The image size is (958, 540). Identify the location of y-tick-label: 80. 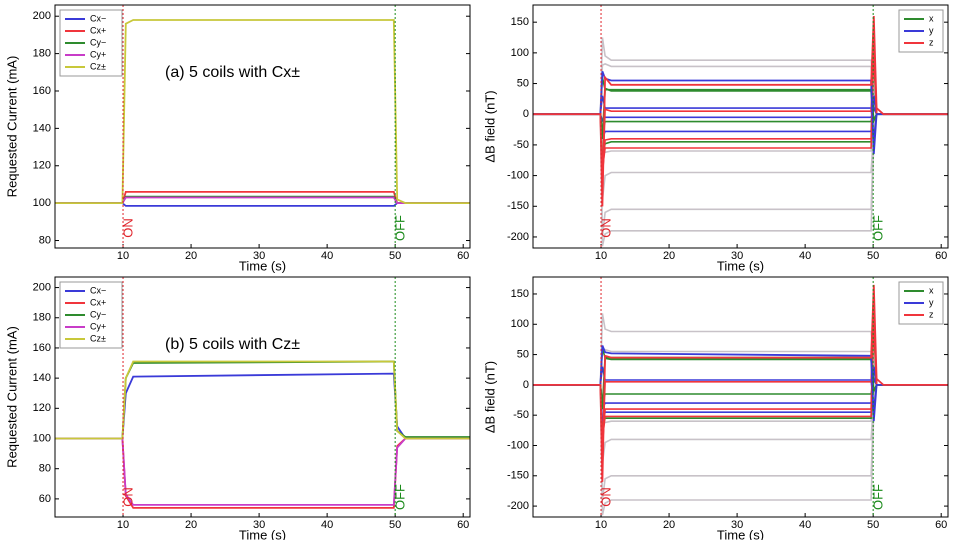
(45, 240).